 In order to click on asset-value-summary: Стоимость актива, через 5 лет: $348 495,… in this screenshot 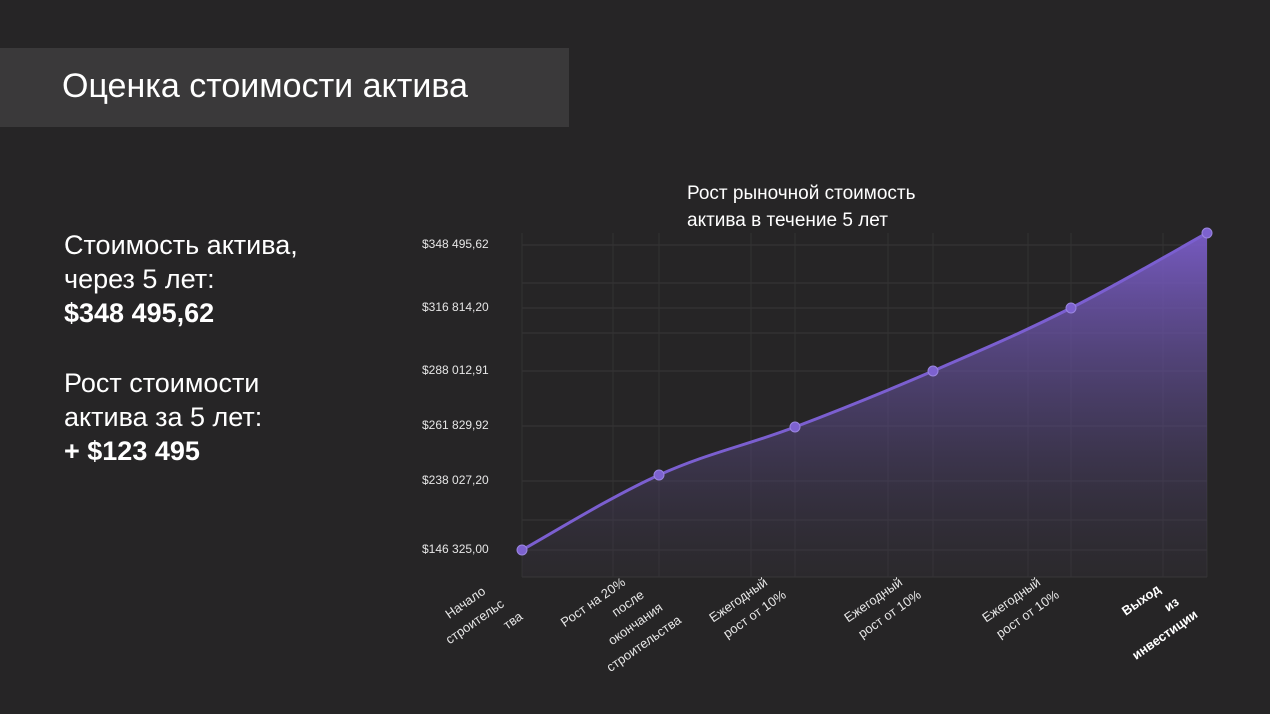, I will do `click(181, 279)`.